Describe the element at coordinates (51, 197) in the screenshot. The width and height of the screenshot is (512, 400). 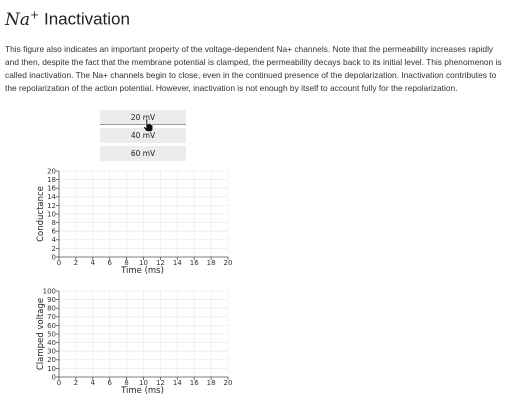
I see `conductance-y-tick-label: 14` at that location.